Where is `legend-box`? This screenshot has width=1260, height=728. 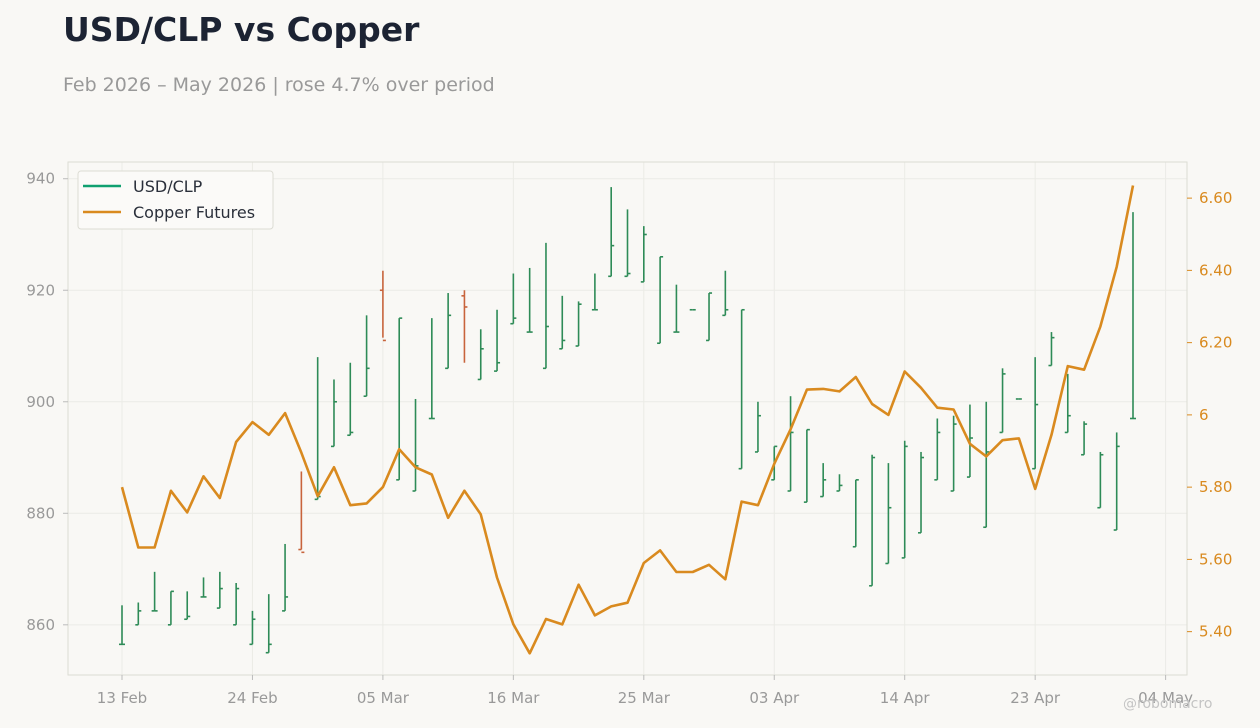 legend-box is located at coordinates (175, 200).